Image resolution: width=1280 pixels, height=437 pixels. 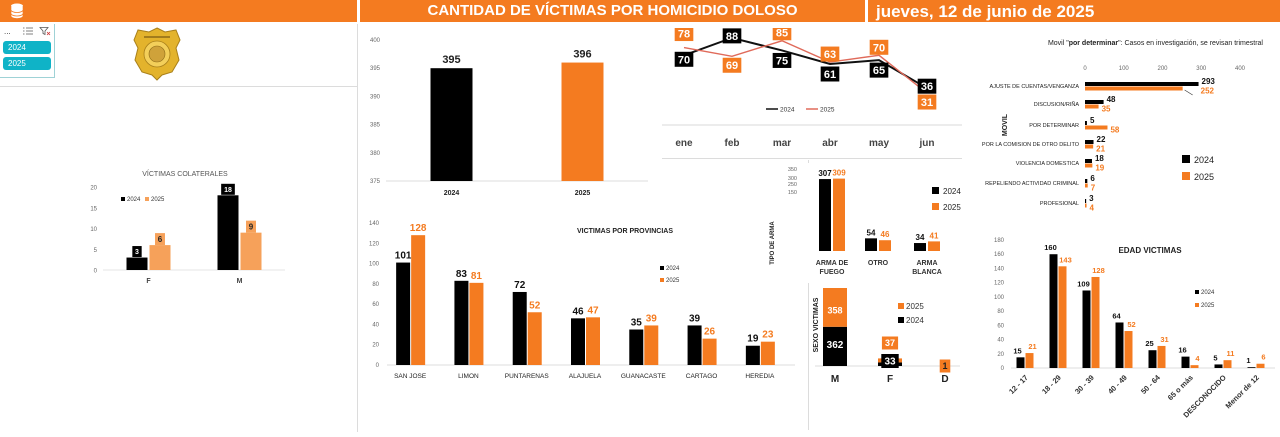 I want to click on data-label: 362, so click(x=835, y=345).